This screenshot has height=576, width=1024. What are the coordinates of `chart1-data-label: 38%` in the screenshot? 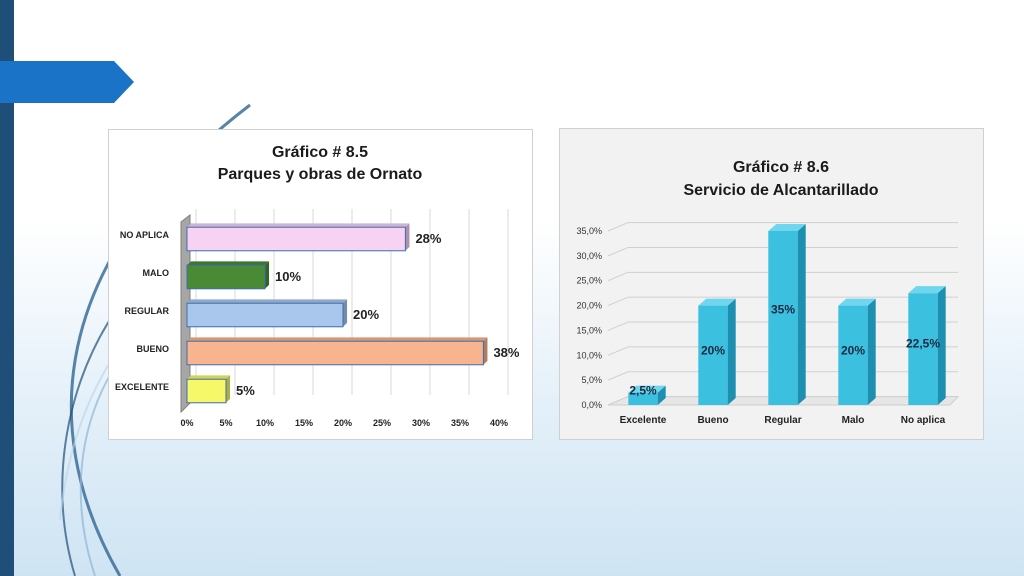 It's located at (506, 352).